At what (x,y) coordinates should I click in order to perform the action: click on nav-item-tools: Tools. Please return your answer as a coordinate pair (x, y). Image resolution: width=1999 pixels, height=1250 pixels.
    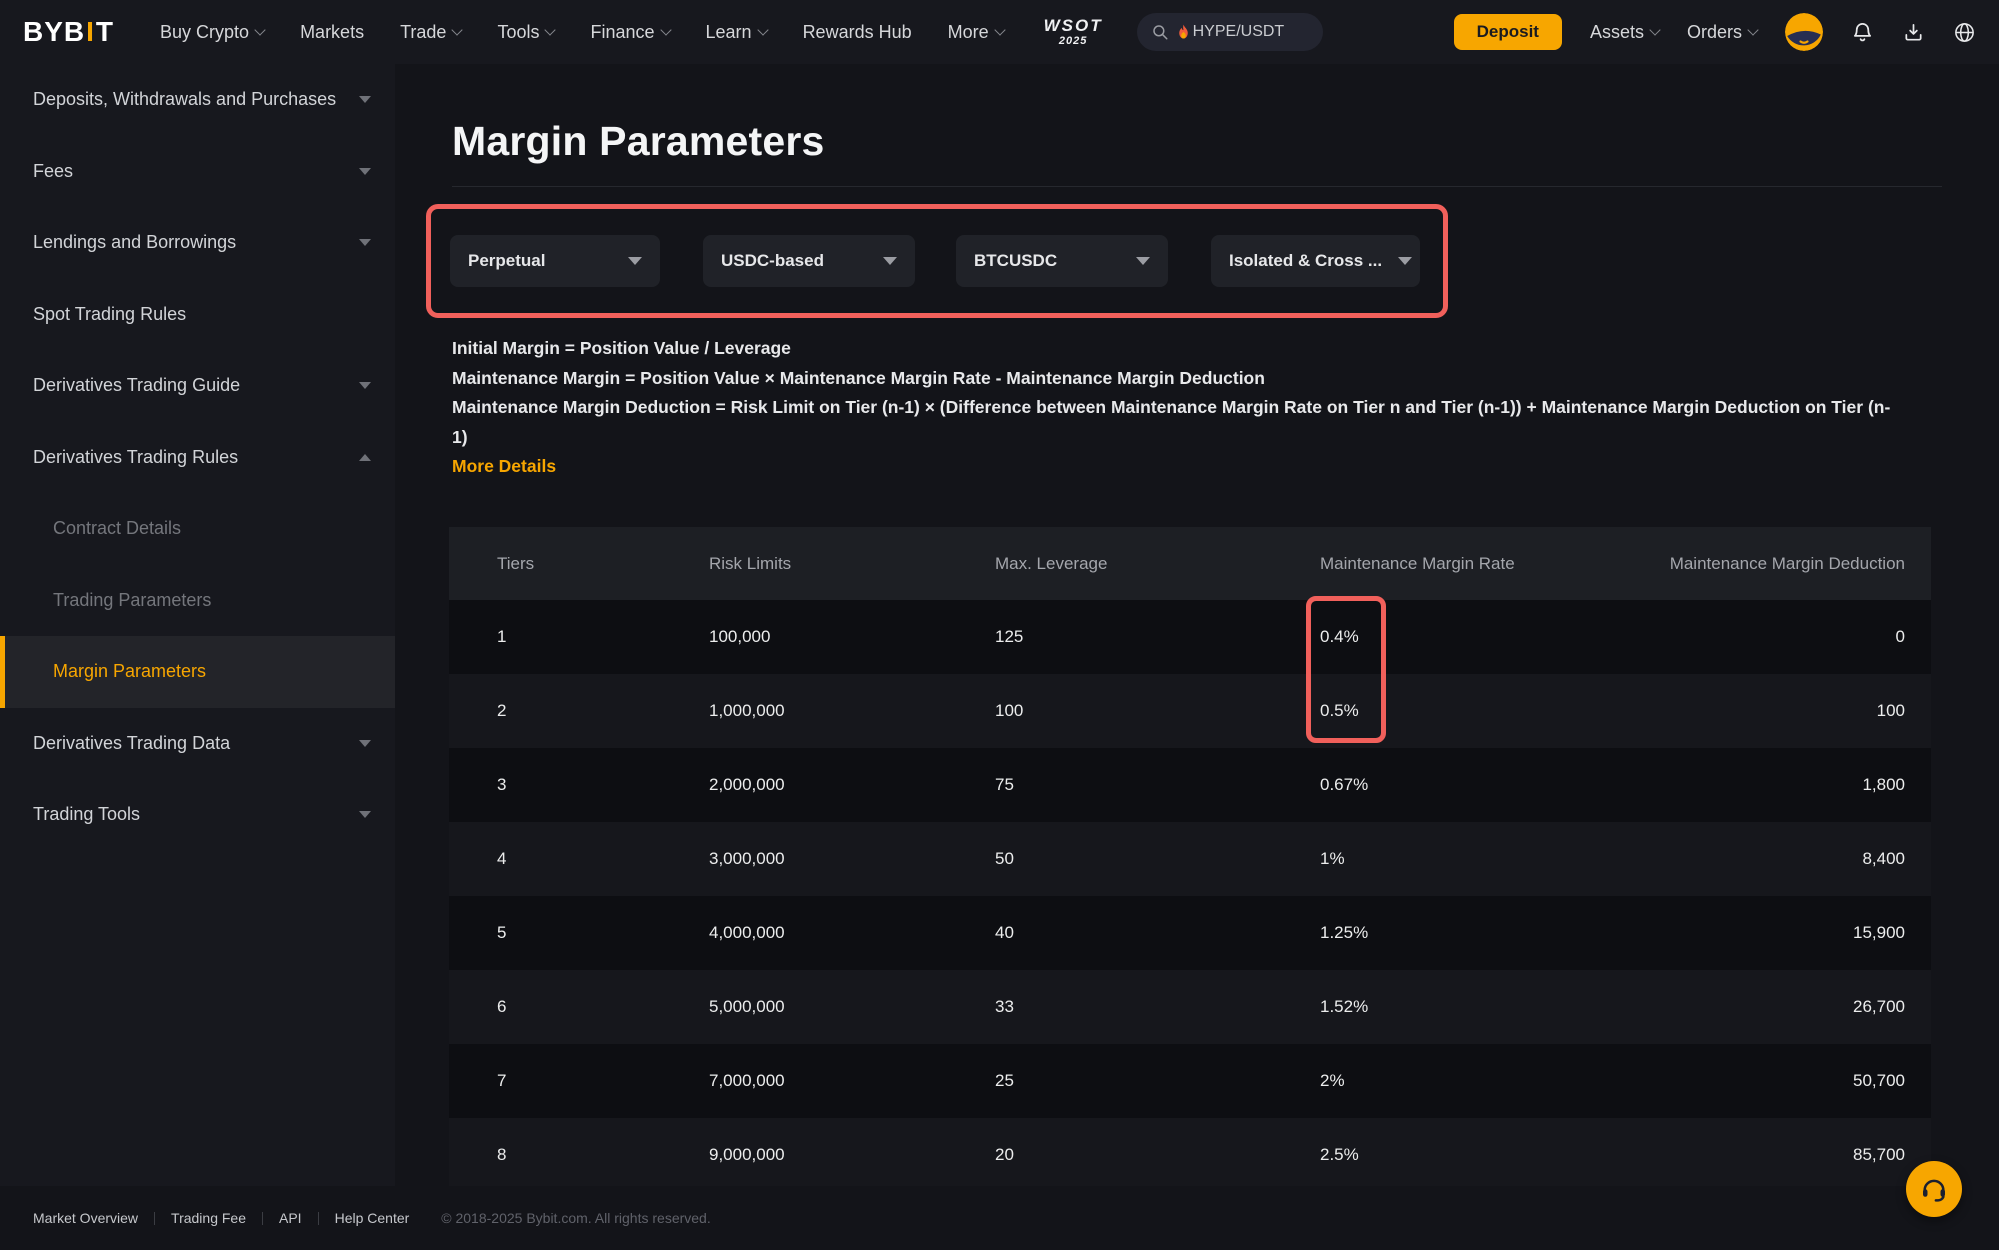
    Looking at the image, I should click on (527, 32).